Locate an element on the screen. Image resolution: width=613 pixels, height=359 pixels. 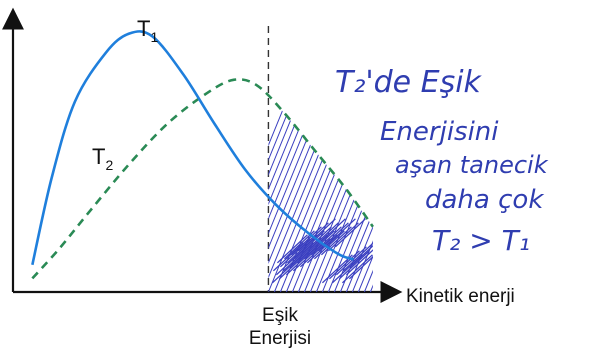
note-line-1: T₂'de Eşik is located at coordinates (409, 82).